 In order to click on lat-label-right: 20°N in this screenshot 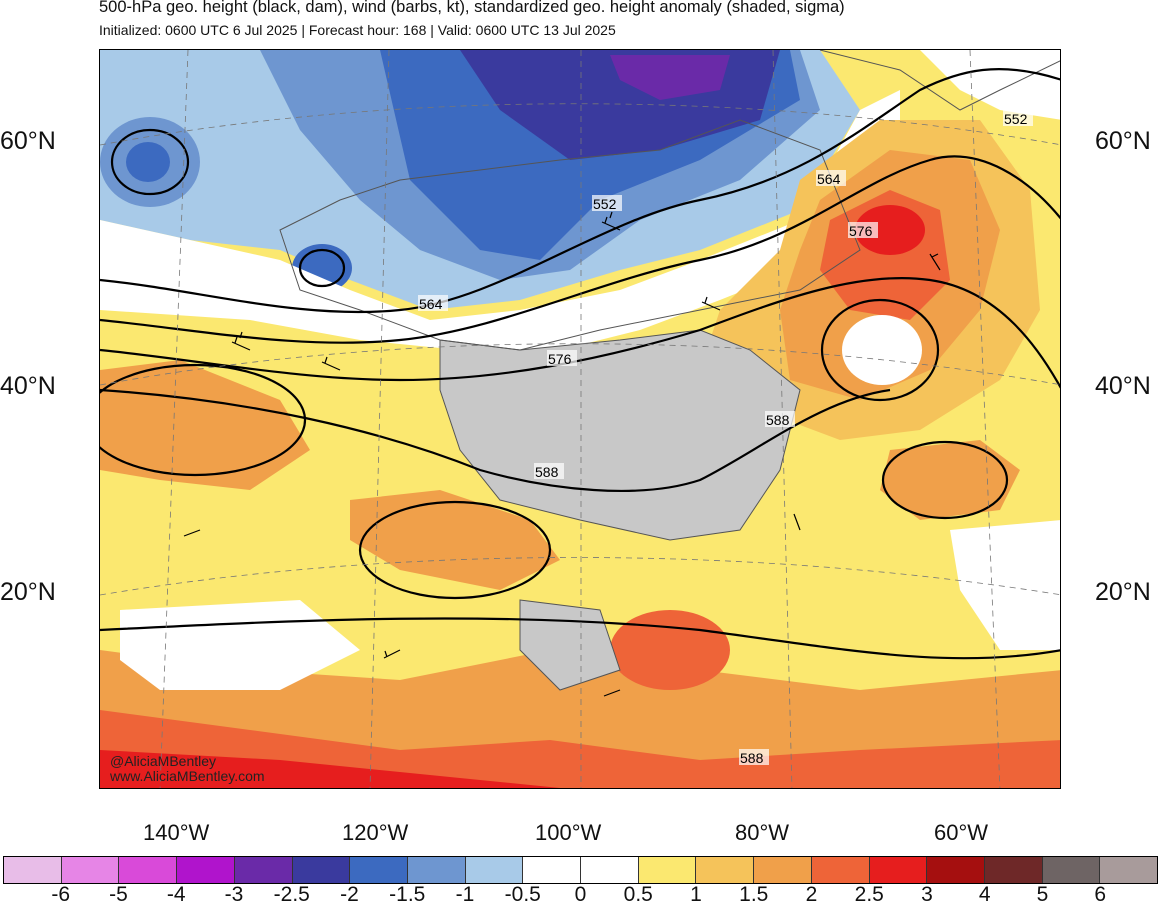, I will do `click(1123, 592)`.